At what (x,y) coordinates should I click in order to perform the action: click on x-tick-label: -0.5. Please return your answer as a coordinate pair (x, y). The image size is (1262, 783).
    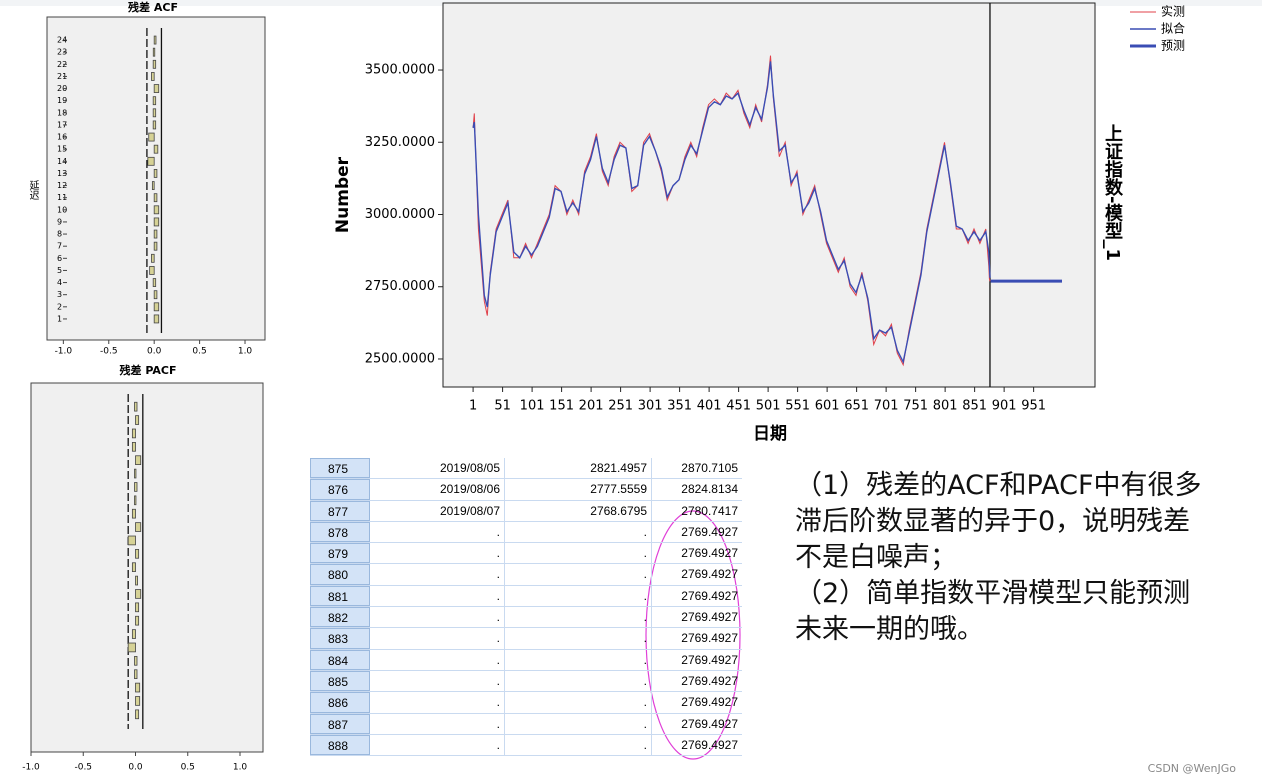
    Looking at the image, I should click on (109, 352).